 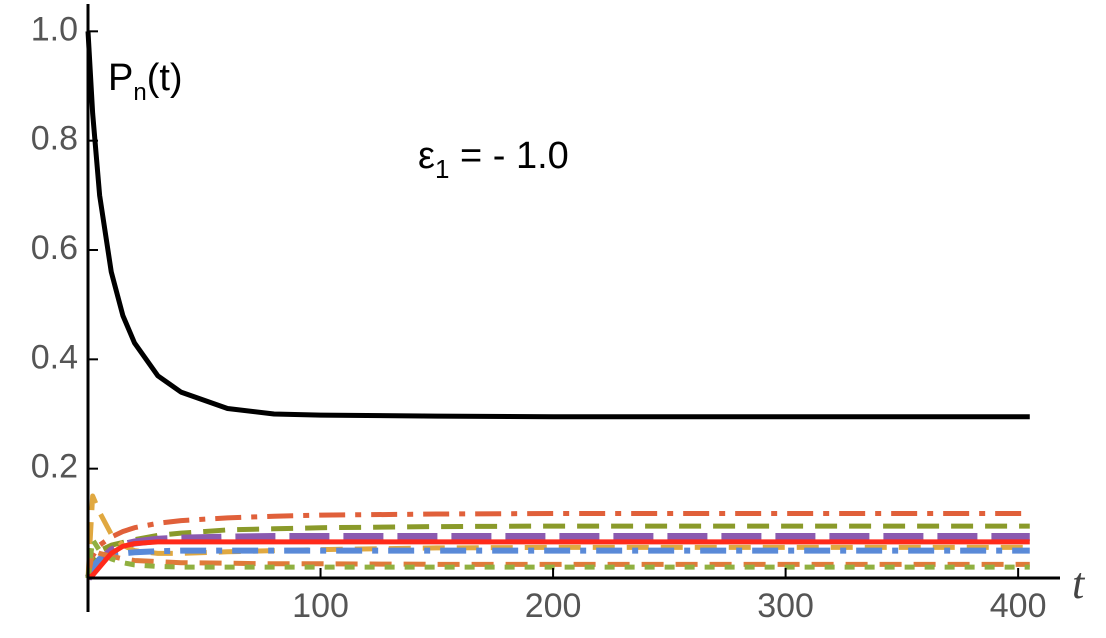 I want to click on annotation: ε1 = - 1.0, so click(x=493, y=159).